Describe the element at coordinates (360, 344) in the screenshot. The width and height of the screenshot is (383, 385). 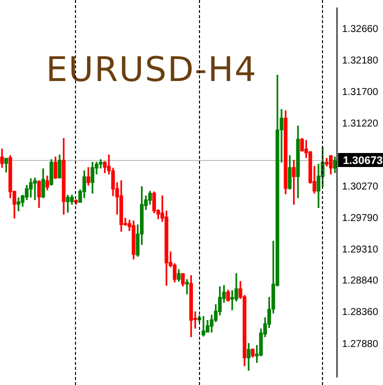
I see `y-tick-label: 1.27880` at that location.